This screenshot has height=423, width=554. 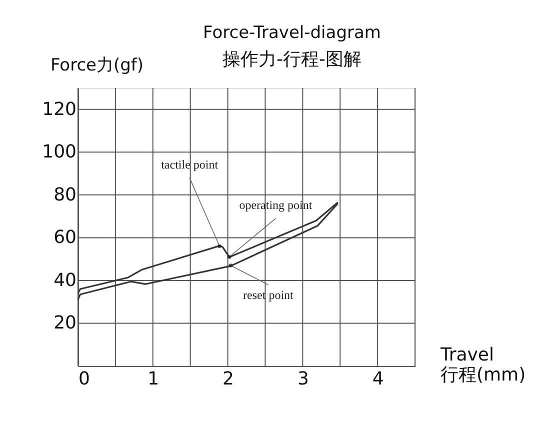 What do you see at coordinates (84, 379) in the screenshot?
I see `x-tick-label: 0` at bounding box center [84, 379].